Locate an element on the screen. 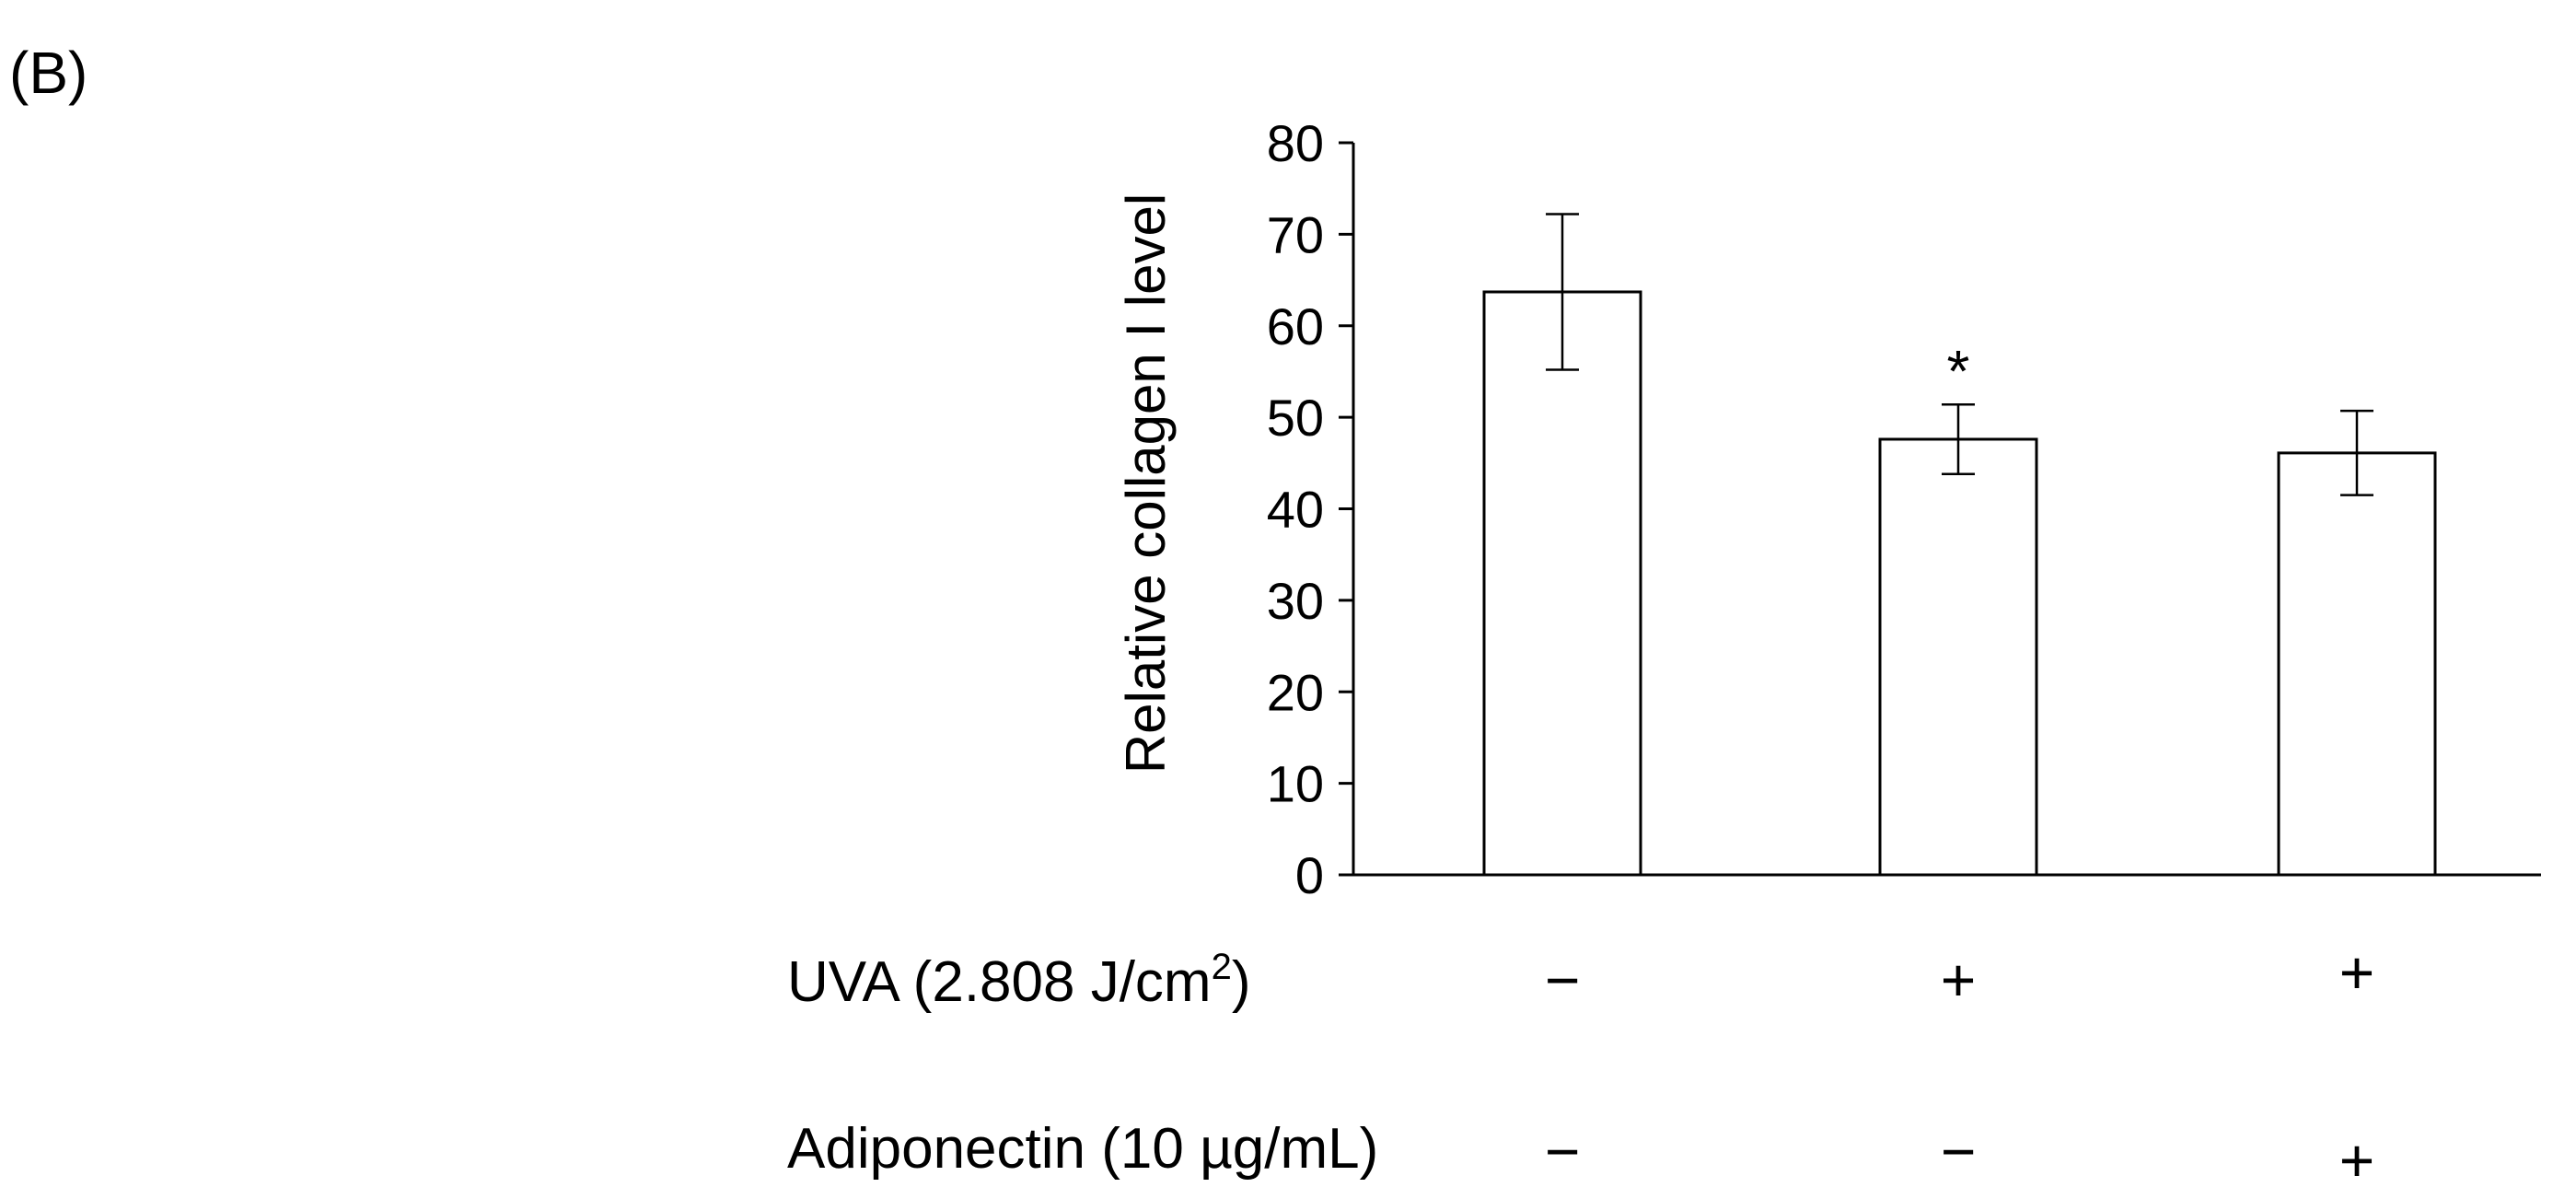 This screenshot has width=2576, height=1199. condition-label-uva: UVA (2.808 J/cm2) is located at coordinates (1019, 981).